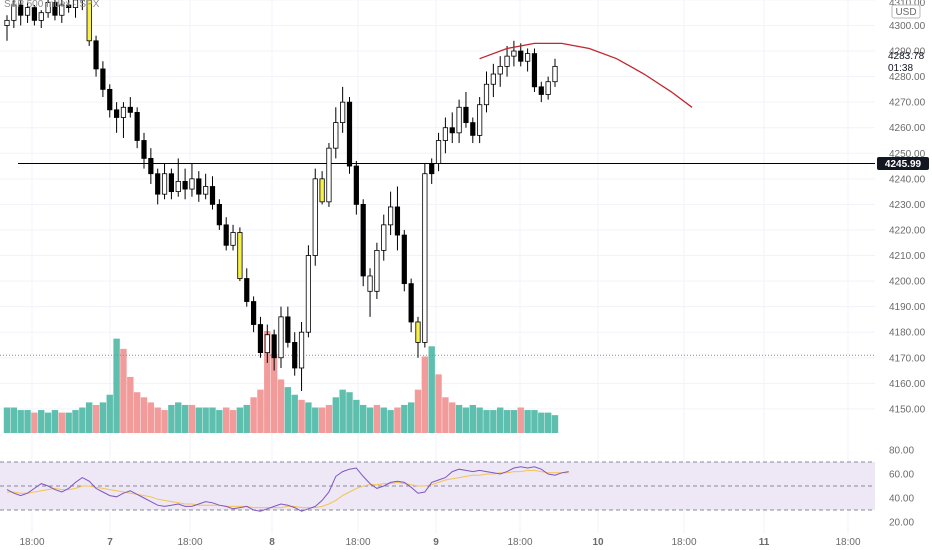 The width and height of the screenshot is (932, 550). What do you see at coordinates (907, 230) in the screenshot?
I see `price-tick-label: 4220.00` at bounding box center [907, 230].